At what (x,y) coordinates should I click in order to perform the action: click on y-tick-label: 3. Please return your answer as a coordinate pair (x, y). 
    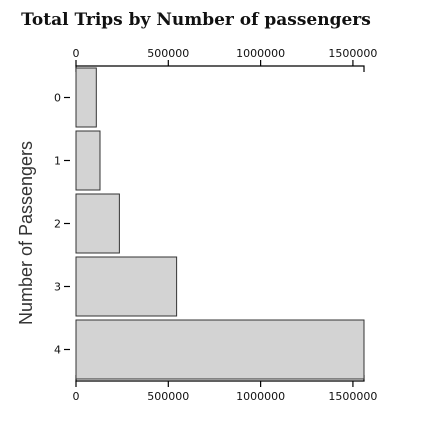
    Looking at the image, I should click on (57, 287).